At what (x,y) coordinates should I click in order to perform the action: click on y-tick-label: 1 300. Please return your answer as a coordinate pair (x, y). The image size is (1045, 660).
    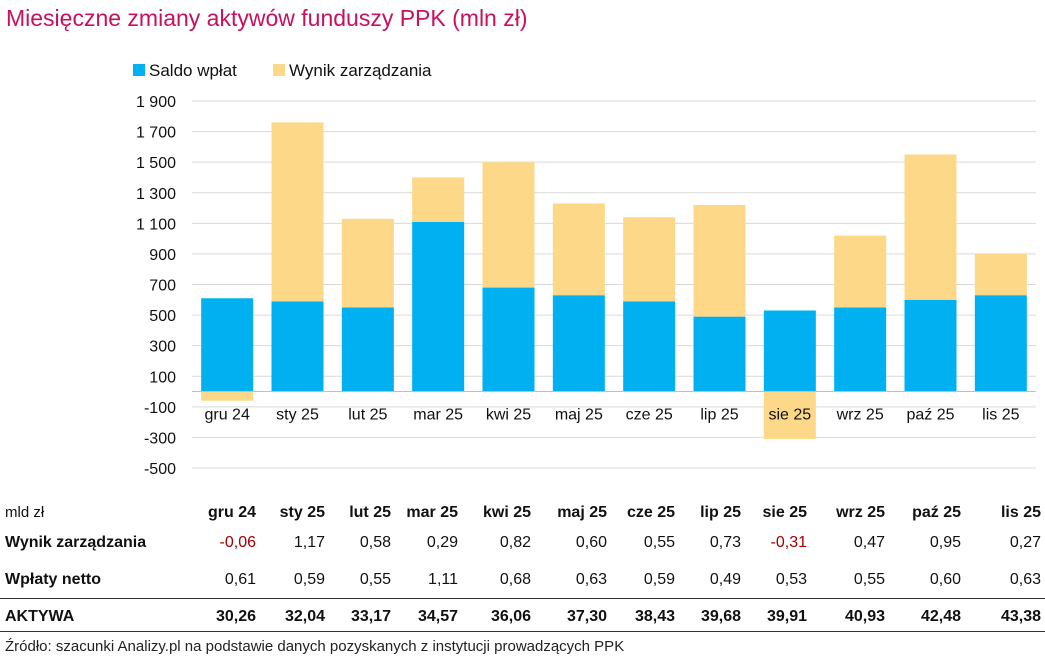
    Looking at the image, I should click on (156, 194).